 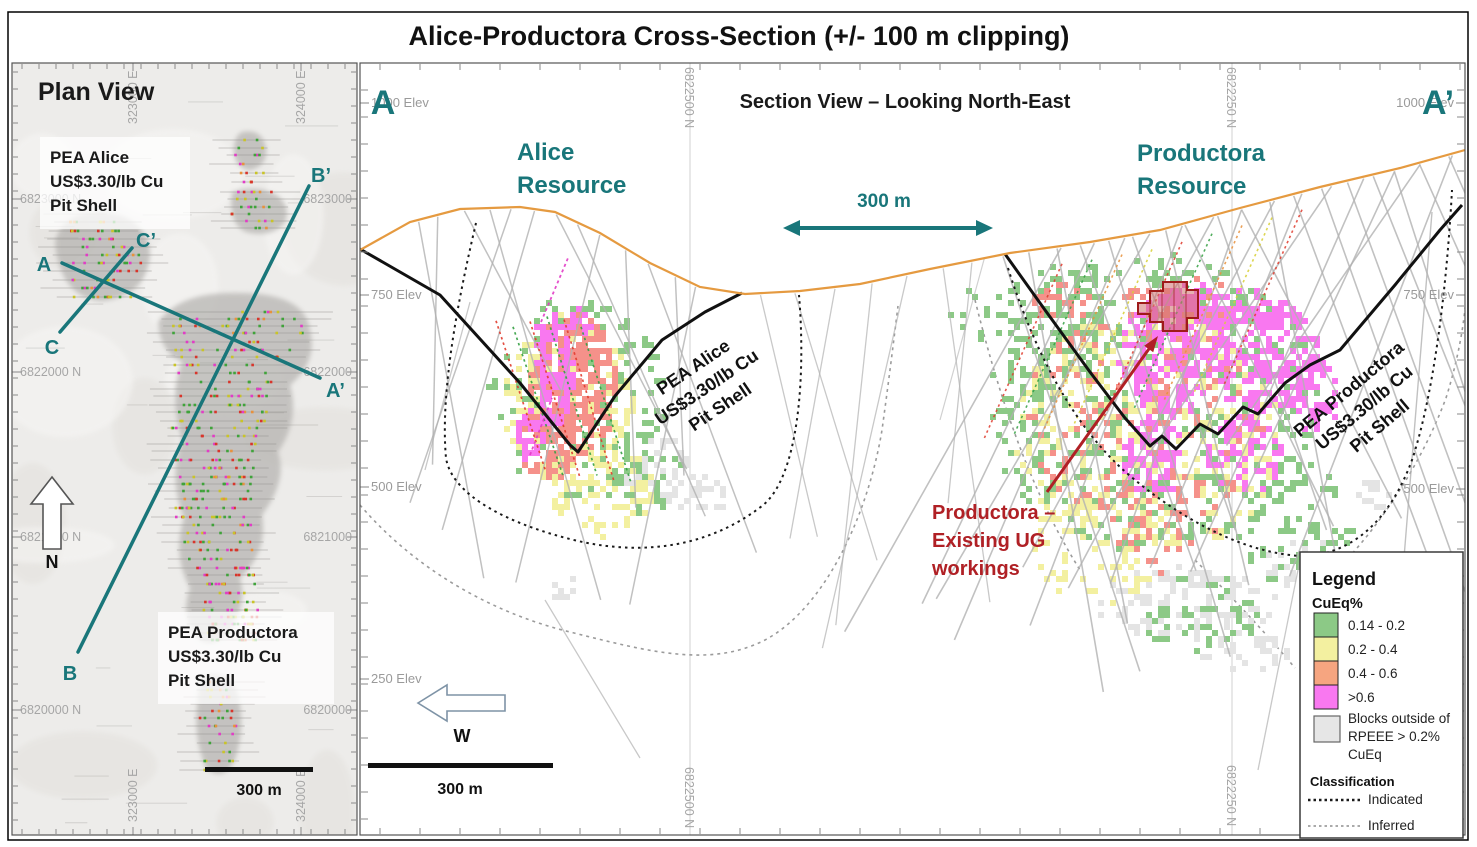 What do you see at coordinates (1191, 186) in the screenshot?
I see `productora-resource-label: Resource` at bounding box center [1191, 186].